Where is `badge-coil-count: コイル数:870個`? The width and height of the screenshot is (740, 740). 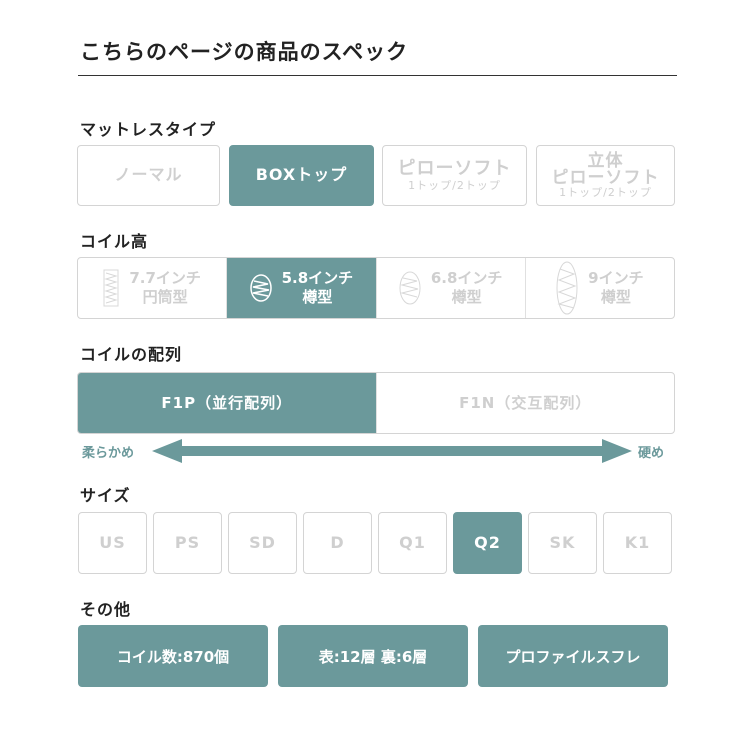
badge-coil-count: コイル数:870個 is located at coordinates (173, 656).